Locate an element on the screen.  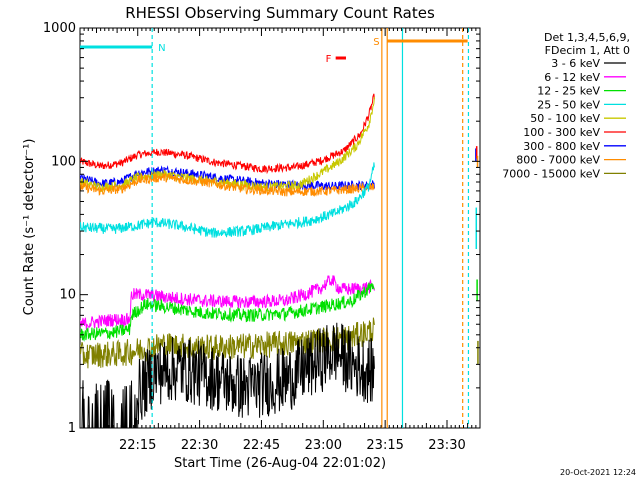
y-tick-label: 10 is located at coordinates (67, 295).